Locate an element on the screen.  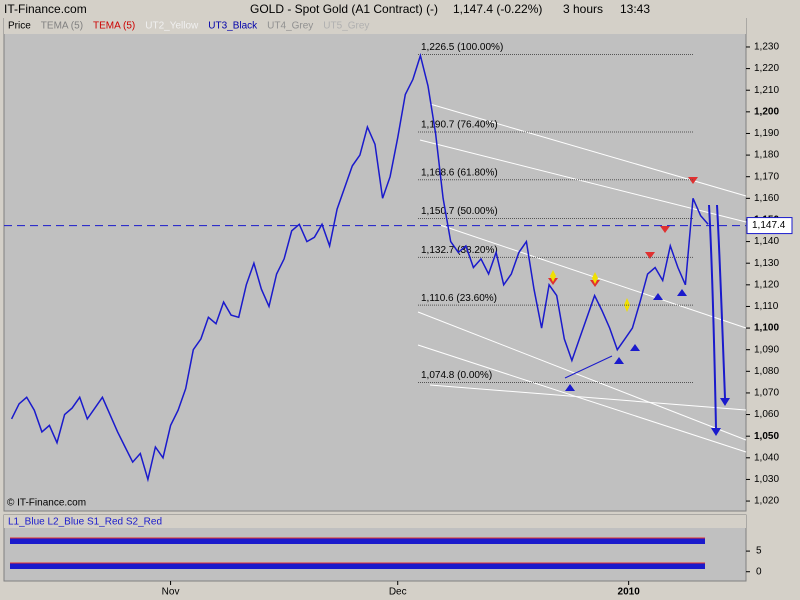
fib-label: 1,074.8 (0.00%) is located at coordinates (456, 375).